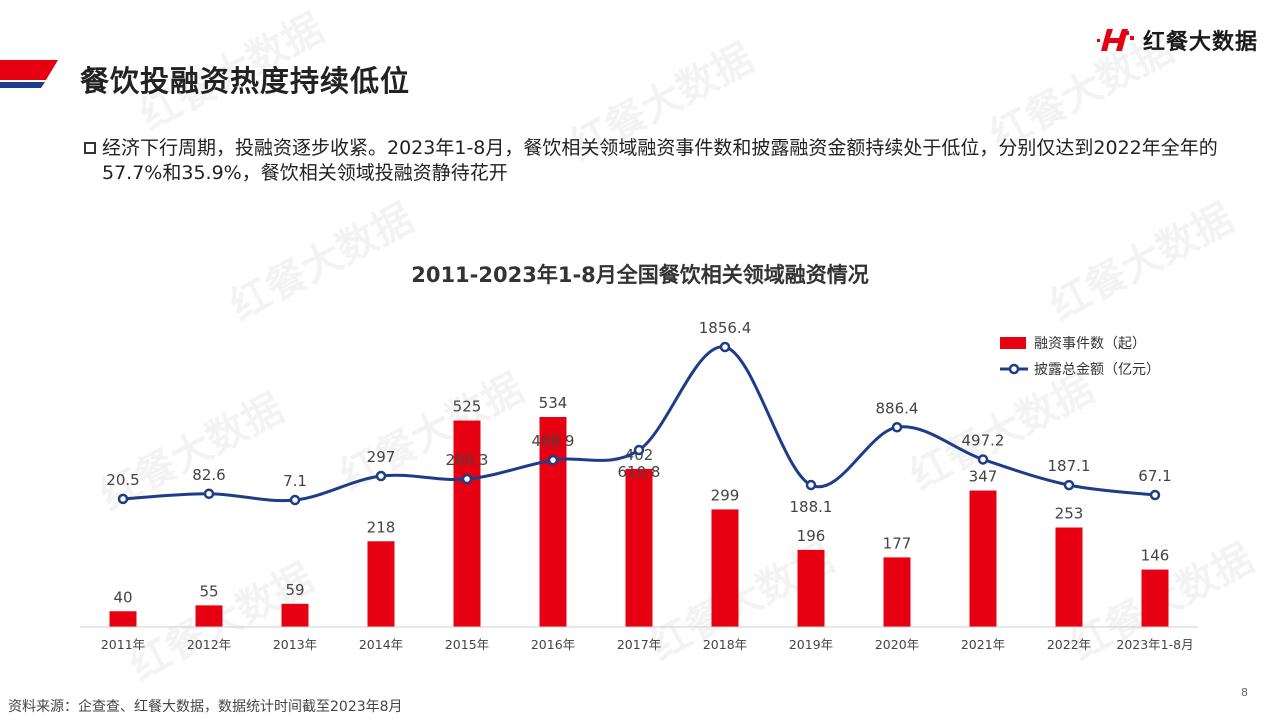  What do you see at coordinates (640, 275) in the screenshot?
I see `chart-title: 2011-2023年1-8月全国餐饮相关领域融资情况` at bounding box center [640, 275].